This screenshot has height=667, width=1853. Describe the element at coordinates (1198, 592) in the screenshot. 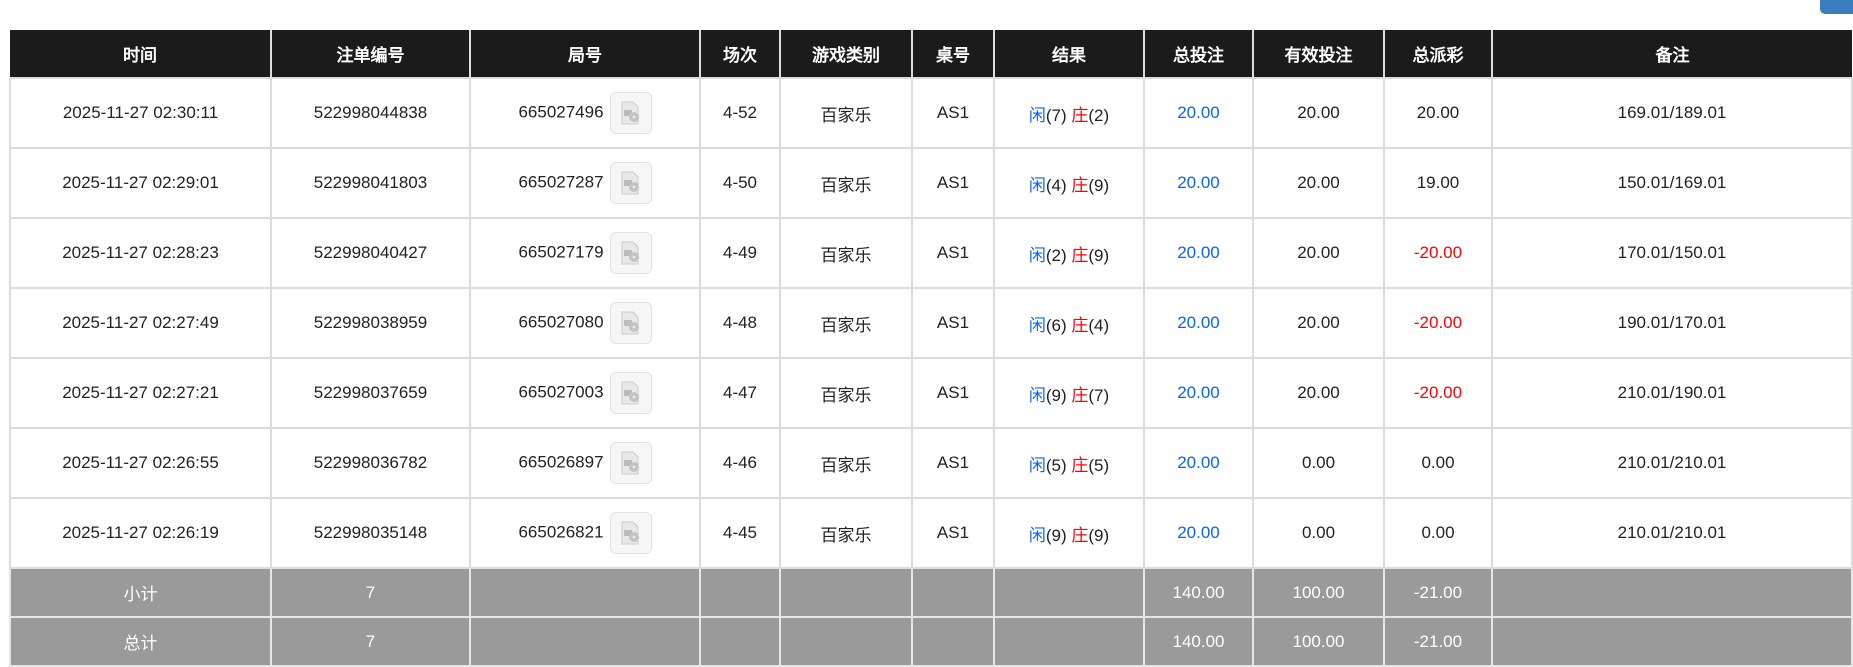

I see `subtotal-total-bet: 140.00` at that location.